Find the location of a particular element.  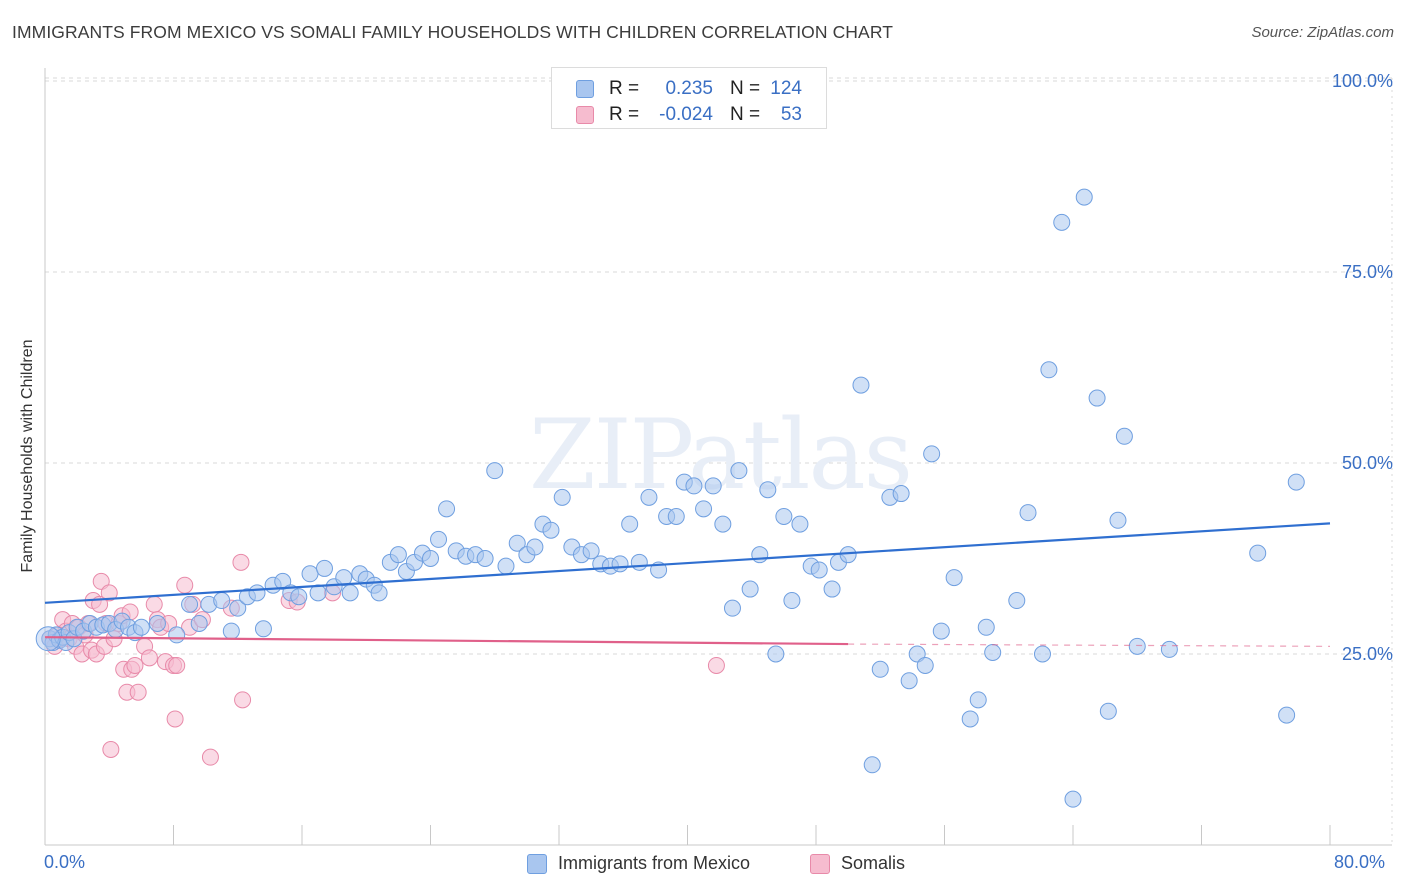

legend-label-somalis: Somalis is located at coordinates (873, 863).